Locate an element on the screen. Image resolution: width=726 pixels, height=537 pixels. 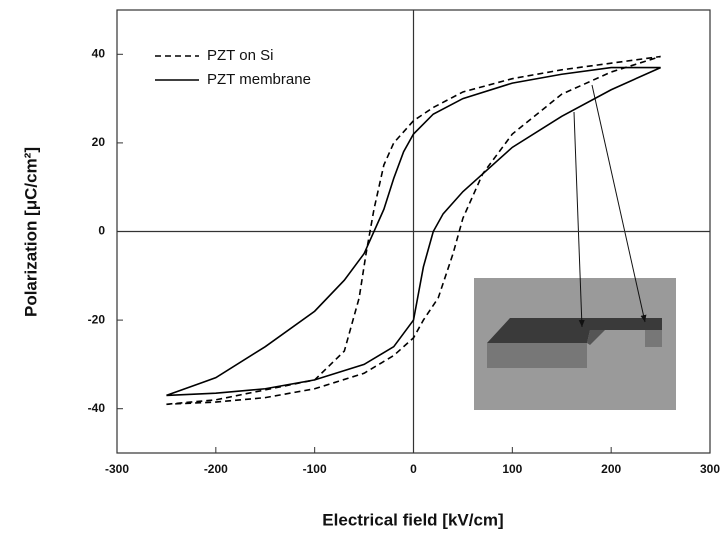
y-tick-label: 0 is located at coordinates (101, 231).